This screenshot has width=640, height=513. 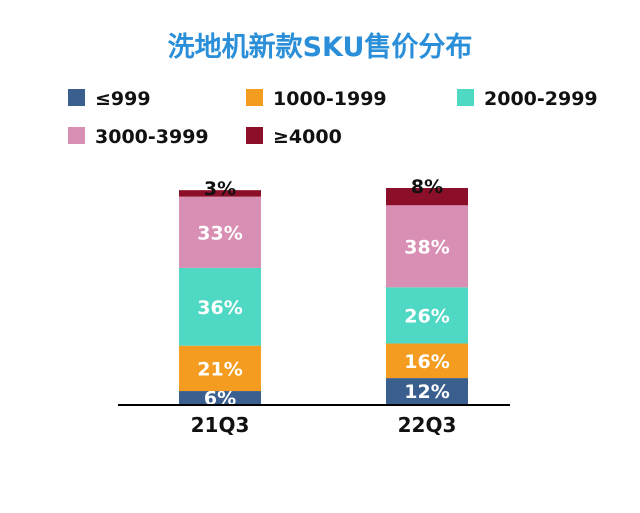 I want to click on legend-label-3: 3000-3999, so click(x=152, y=137).